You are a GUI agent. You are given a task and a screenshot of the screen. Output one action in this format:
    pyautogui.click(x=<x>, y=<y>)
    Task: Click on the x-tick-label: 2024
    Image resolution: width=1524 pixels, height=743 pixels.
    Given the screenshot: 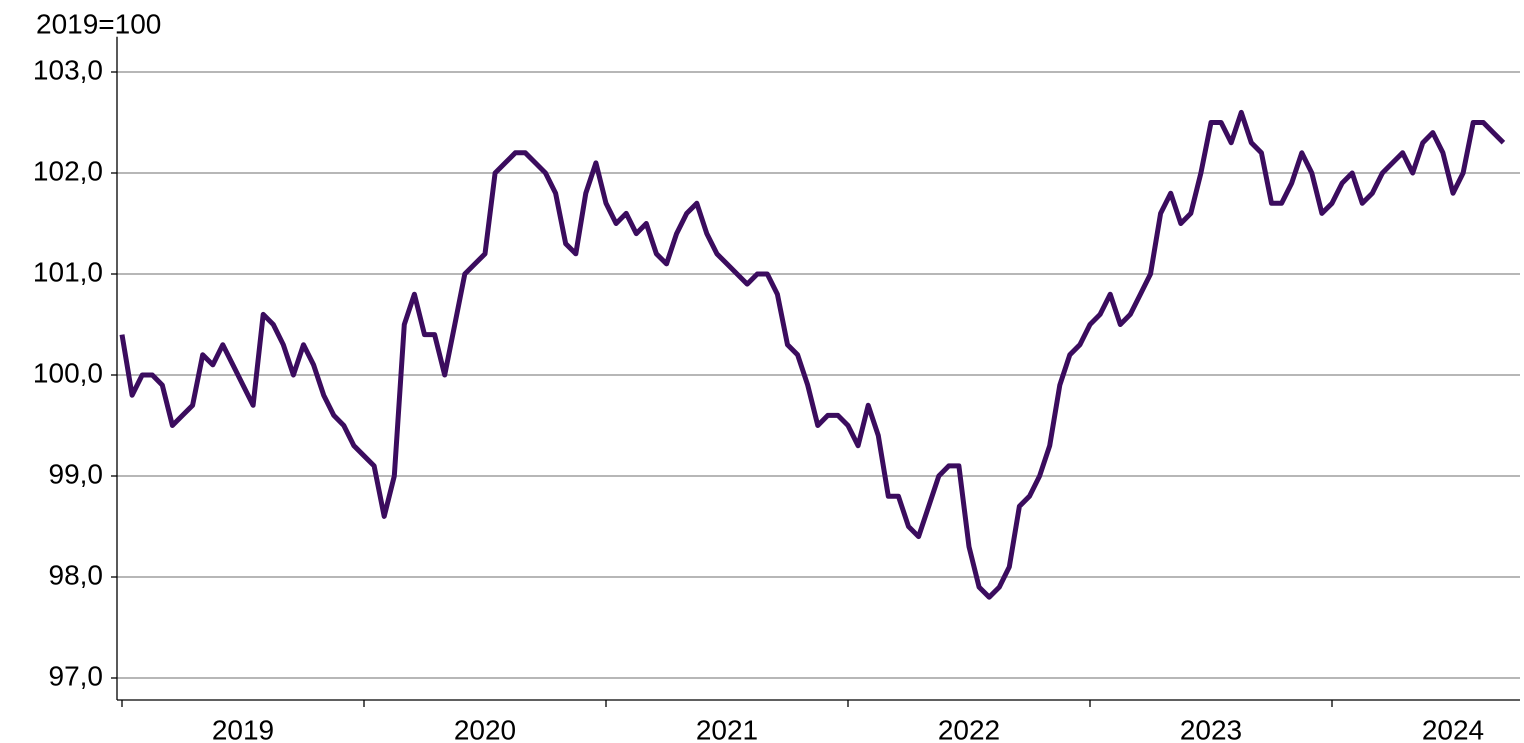 What is the action you would take?
    pyautogui.click(x=1453, y=728)
    